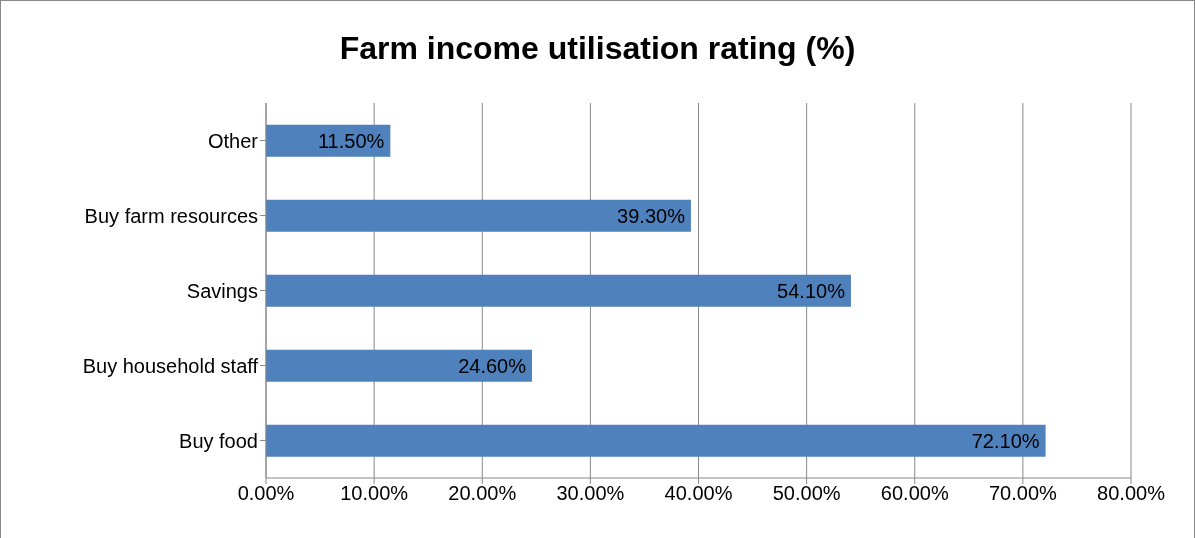 The height and width of the screenshot is (538, 1195). I want to click on y-tick-label: Other, so click(233, 140).